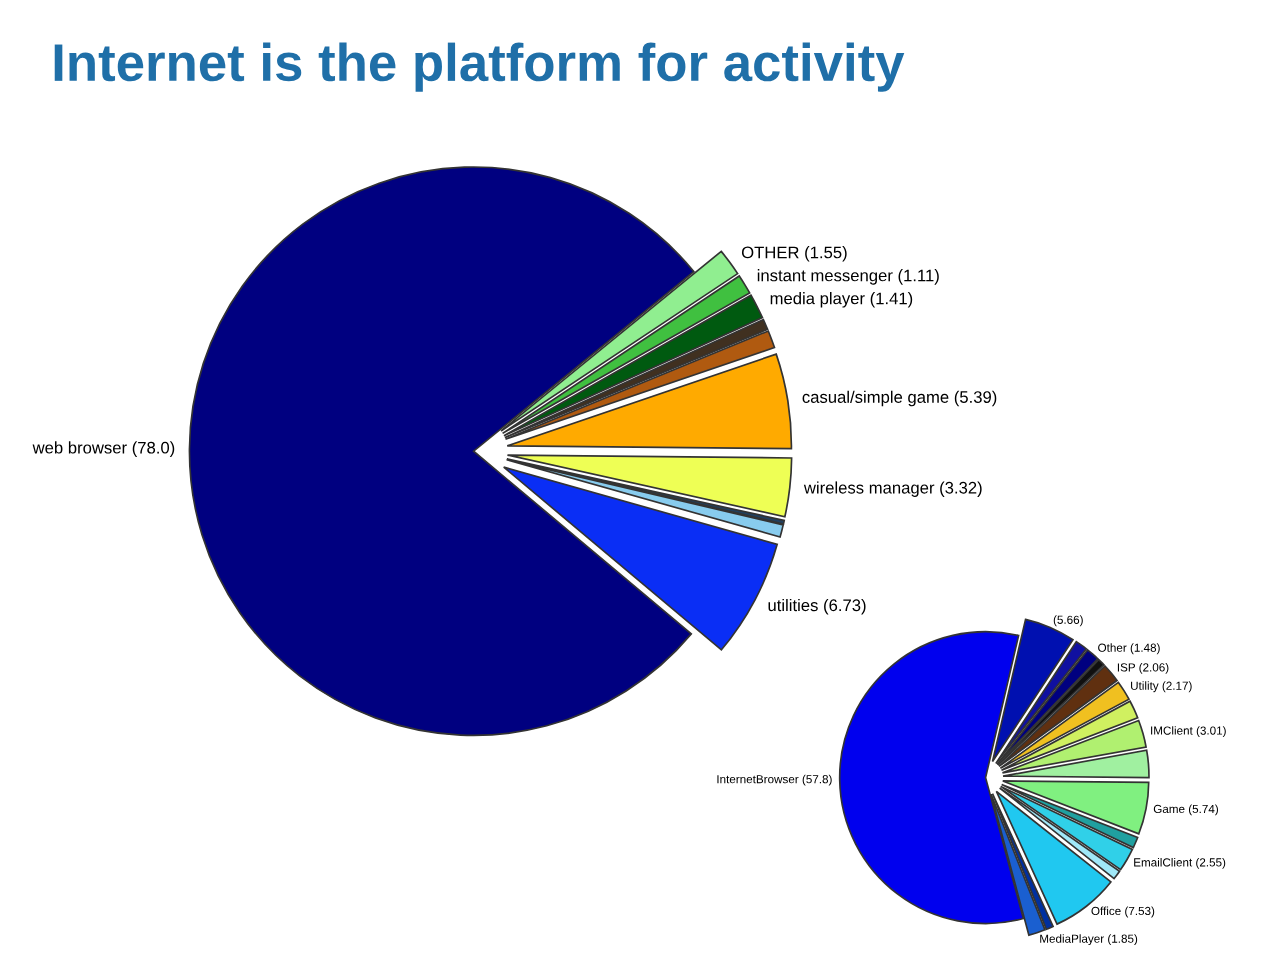 This screenshot has height=960, width=1280. What do you see at coordinates (817, 606) in the screenshot?
I see `slice-label: utilities (6.73)` at bounding box center [817, 606].